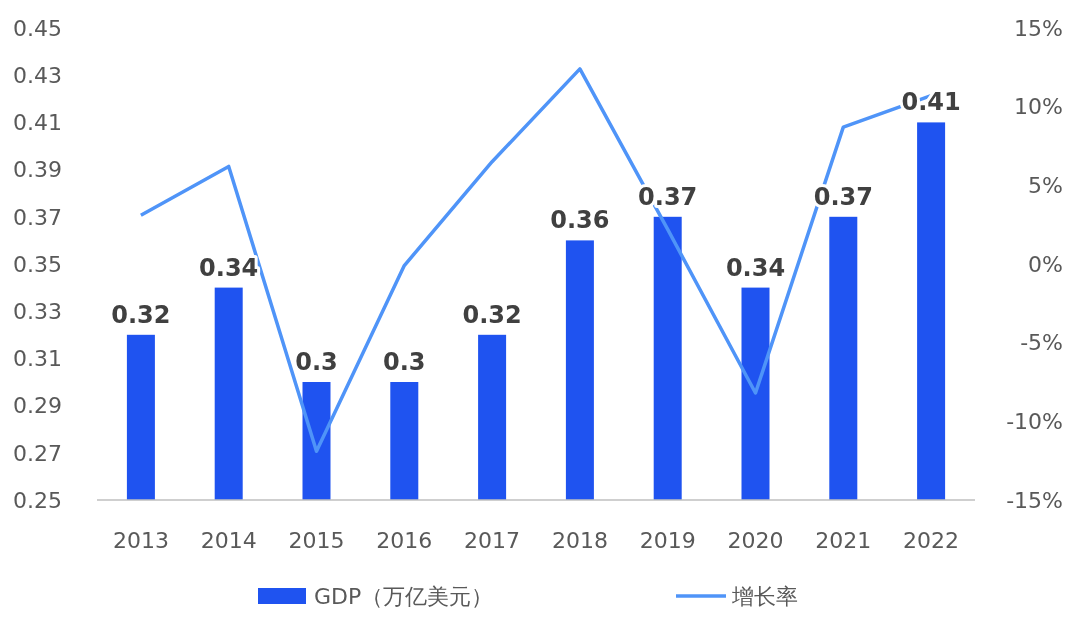 This screenshot has width=1080, height=638. I want to click on y2-tick-label: 10%, so click(1038, 107).